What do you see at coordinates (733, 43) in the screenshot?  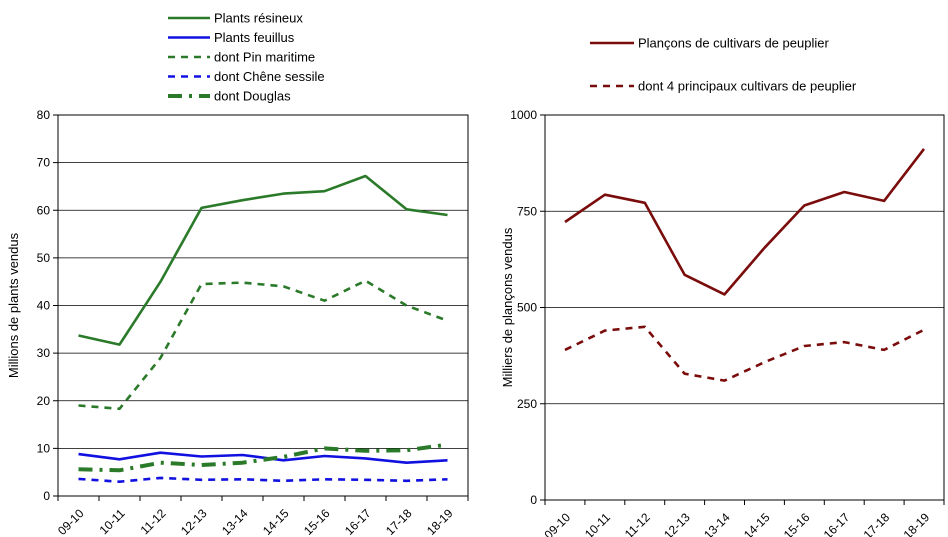 I see `legend-label: Plançons de cultivars de peuplier` at bounding box center [733, 43].